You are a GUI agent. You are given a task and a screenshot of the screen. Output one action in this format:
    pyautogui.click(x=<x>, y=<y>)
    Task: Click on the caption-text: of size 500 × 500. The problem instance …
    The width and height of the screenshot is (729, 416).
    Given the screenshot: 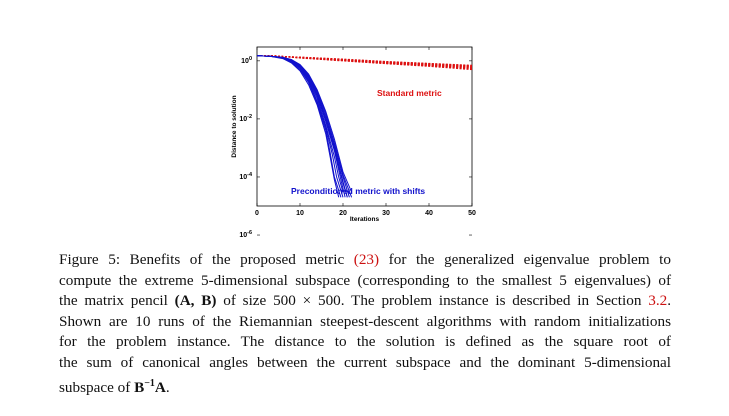 What is the action you would take?
    pyautogui.click(x=432, y=301)
    